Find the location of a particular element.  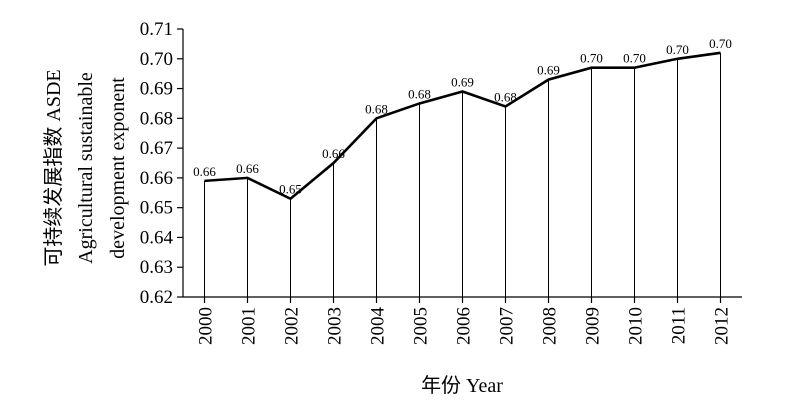

x-tick-label: 2006 is located at coordinates (464, 326).